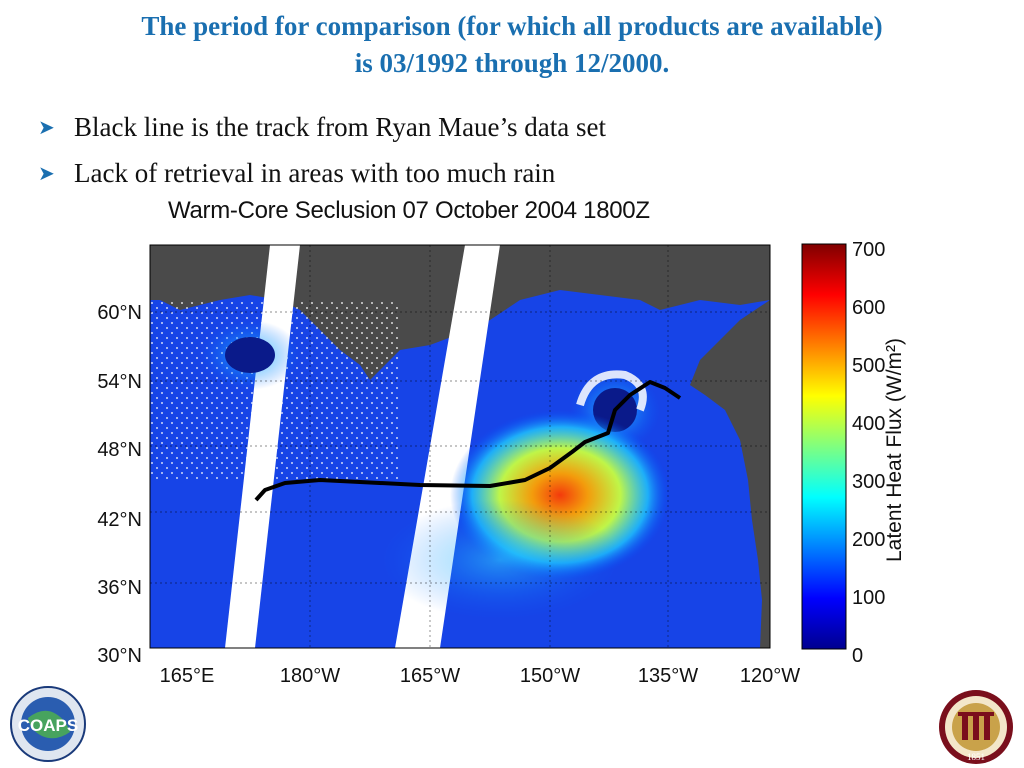  Describe the element at coordinates (868, 250) in the screenshot. I see `colorbar-tick: 700` at that location.